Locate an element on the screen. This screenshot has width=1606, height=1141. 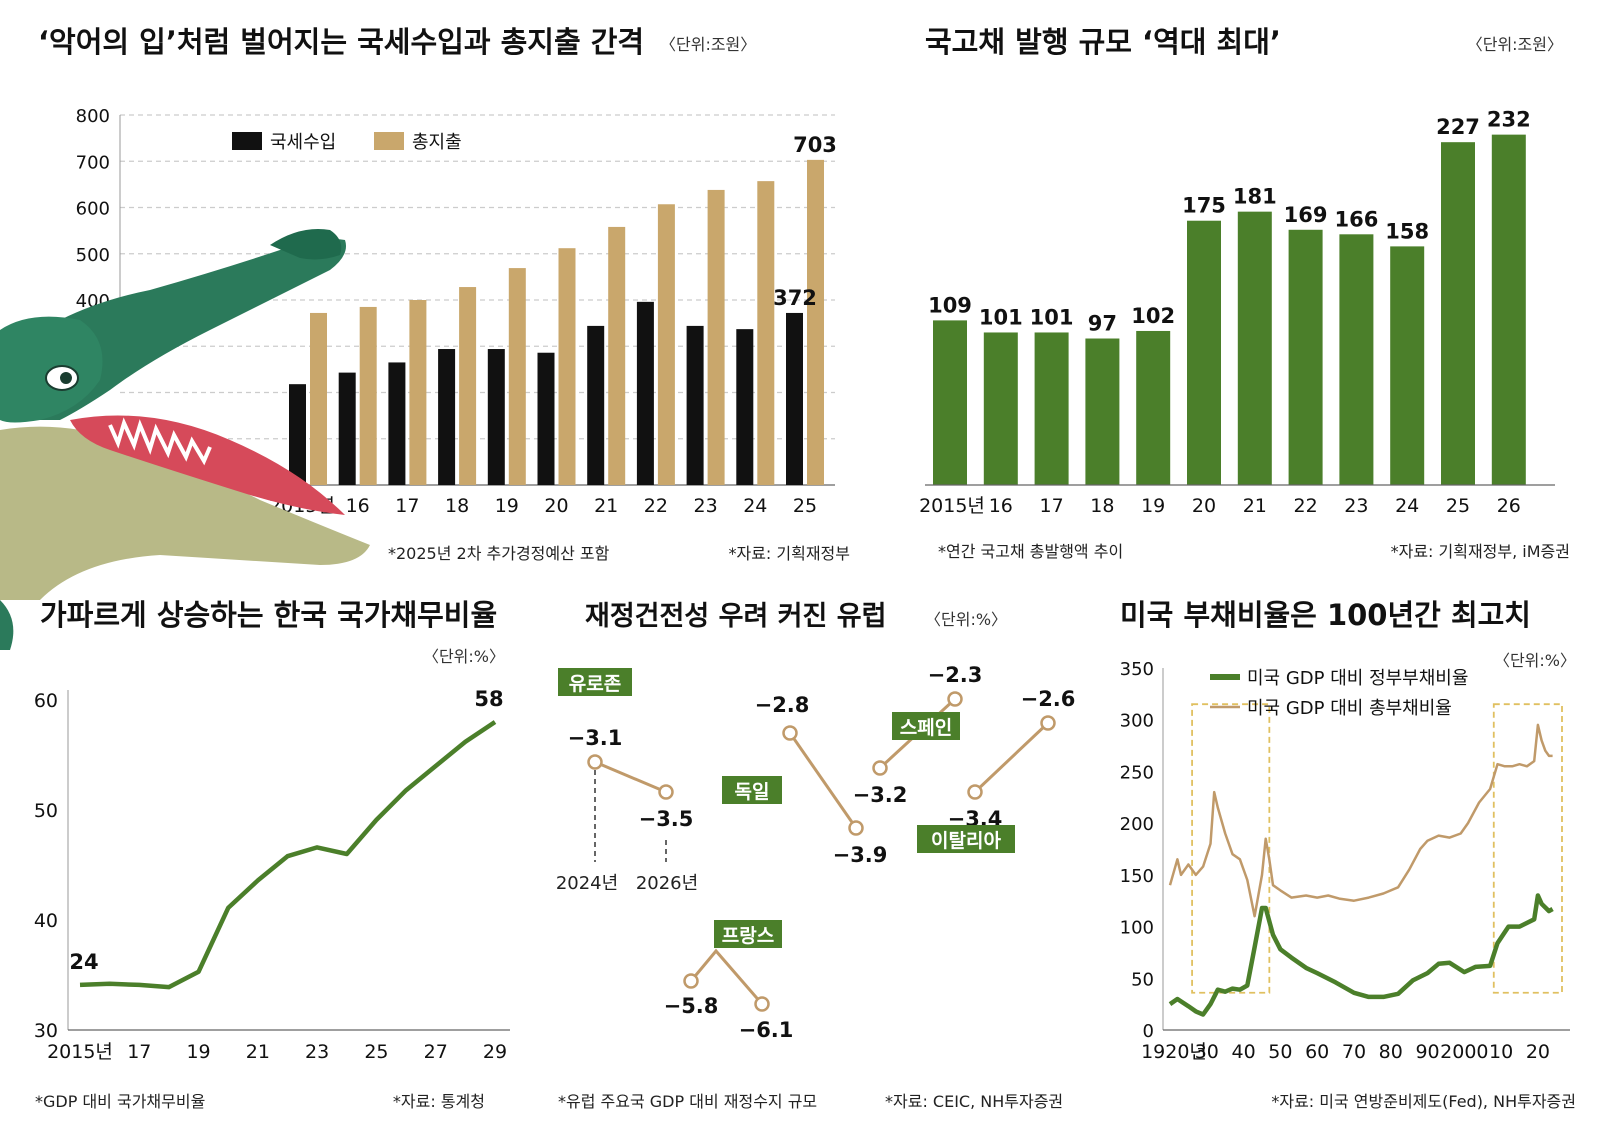
panel2-x-tick-label: 22 is located at coordinates (1306, 506).